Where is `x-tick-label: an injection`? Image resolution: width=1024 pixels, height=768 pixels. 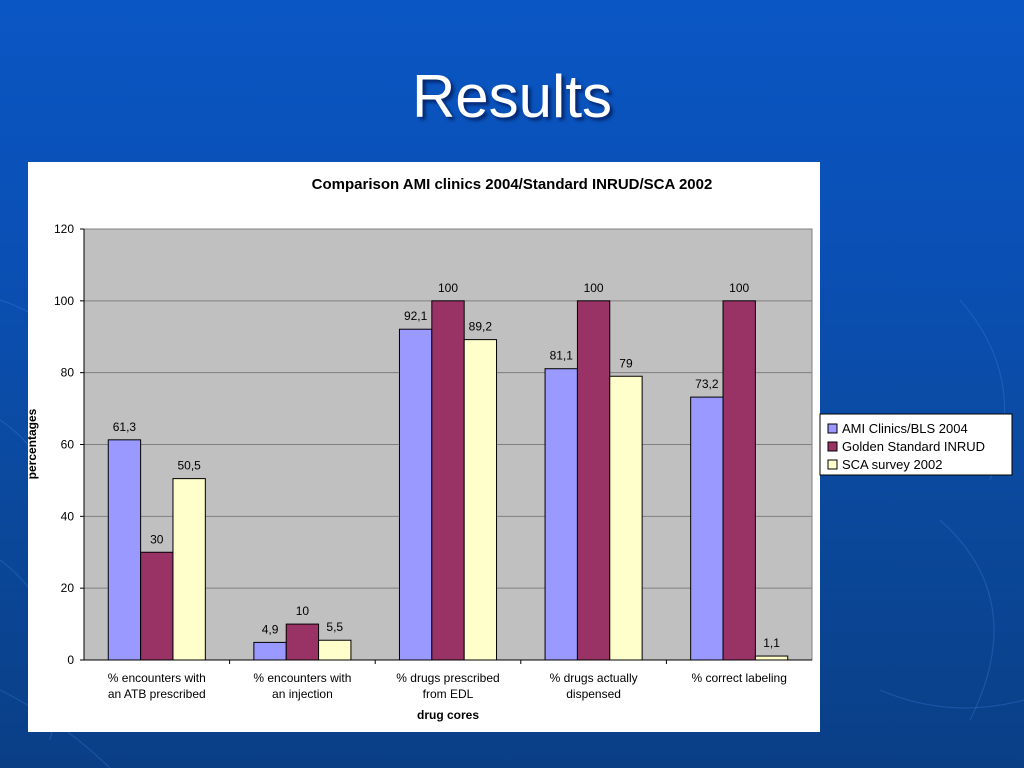 x-tick-label: an injection is located at coordinates (302, 694).